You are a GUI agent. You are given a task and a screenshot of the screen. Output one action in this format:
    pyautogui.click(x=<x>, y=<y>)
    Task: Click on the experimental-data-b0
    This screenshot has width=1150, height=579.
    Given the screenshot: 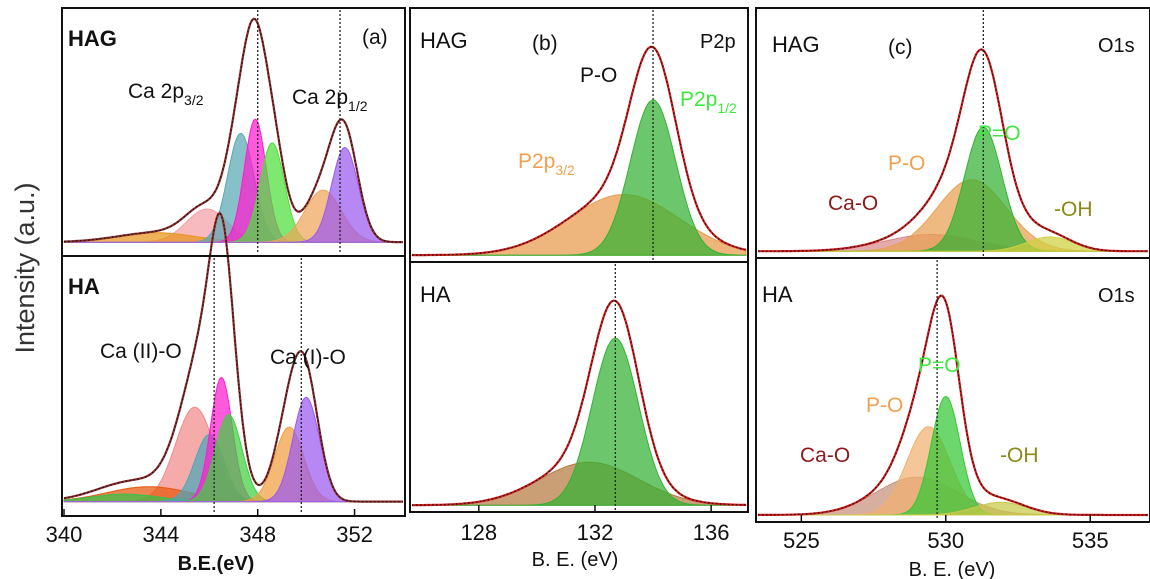 What is the action you would take?
    pyautogui.click(x=579, y=151)
    